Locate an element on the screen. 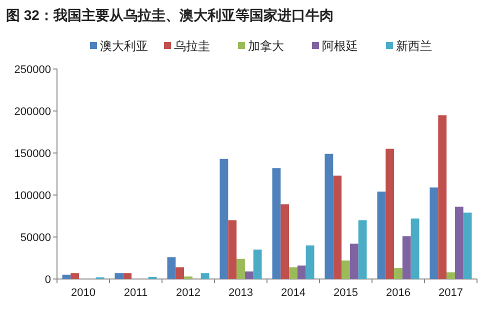 This screenshot has height=336, width=492. x-tick-label: 2017 is located at coordinates (450, 293).